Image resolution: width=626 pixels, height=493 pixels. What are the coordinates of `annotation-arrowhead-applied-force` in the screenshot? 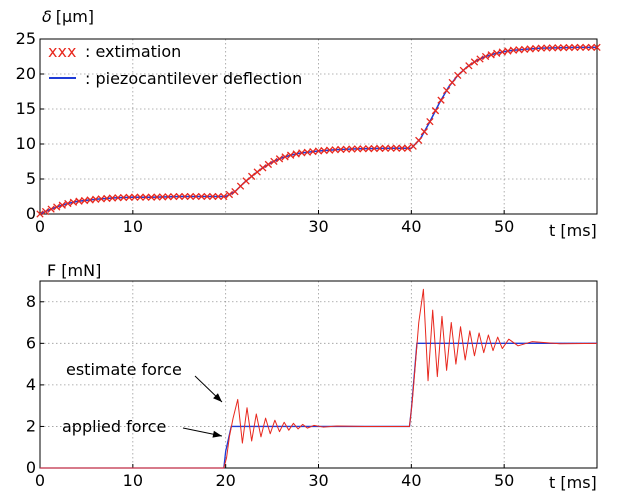 It's located at (217, 434).